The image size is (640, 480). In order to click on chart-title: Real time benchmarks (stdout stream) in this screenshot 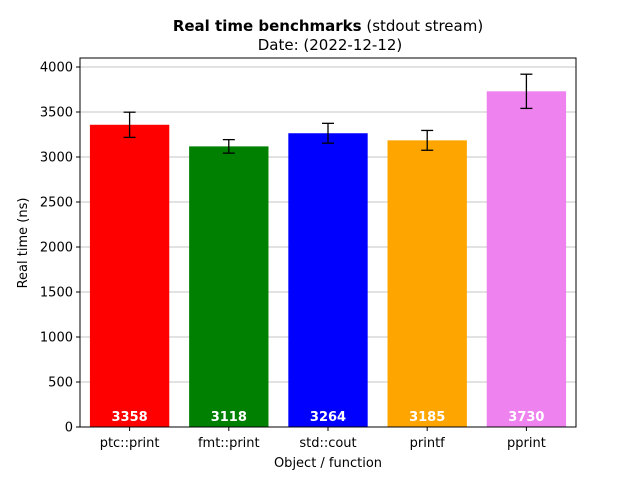, I will do `click(328, 26)`.